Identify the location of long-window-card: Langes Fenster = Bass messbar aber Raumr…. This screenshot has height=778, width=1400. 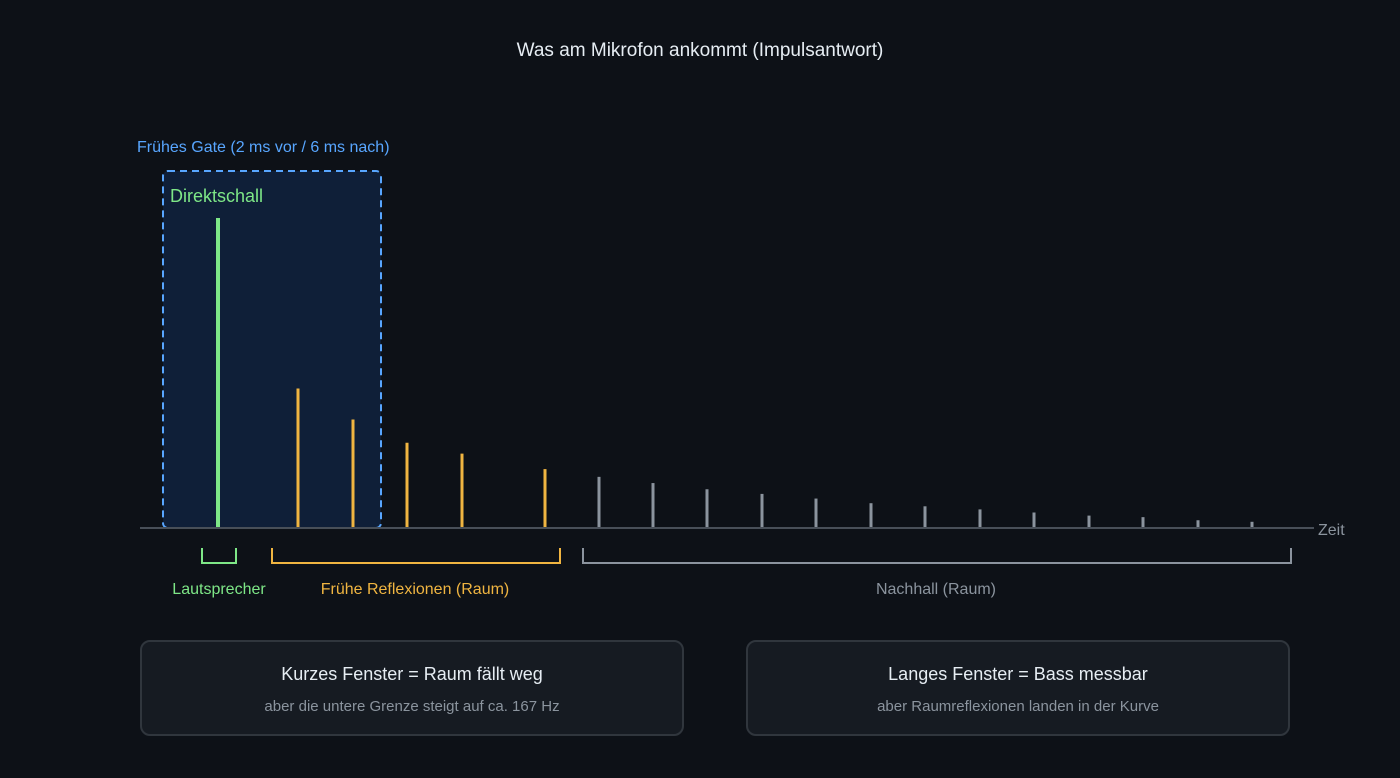
(1018, 688).